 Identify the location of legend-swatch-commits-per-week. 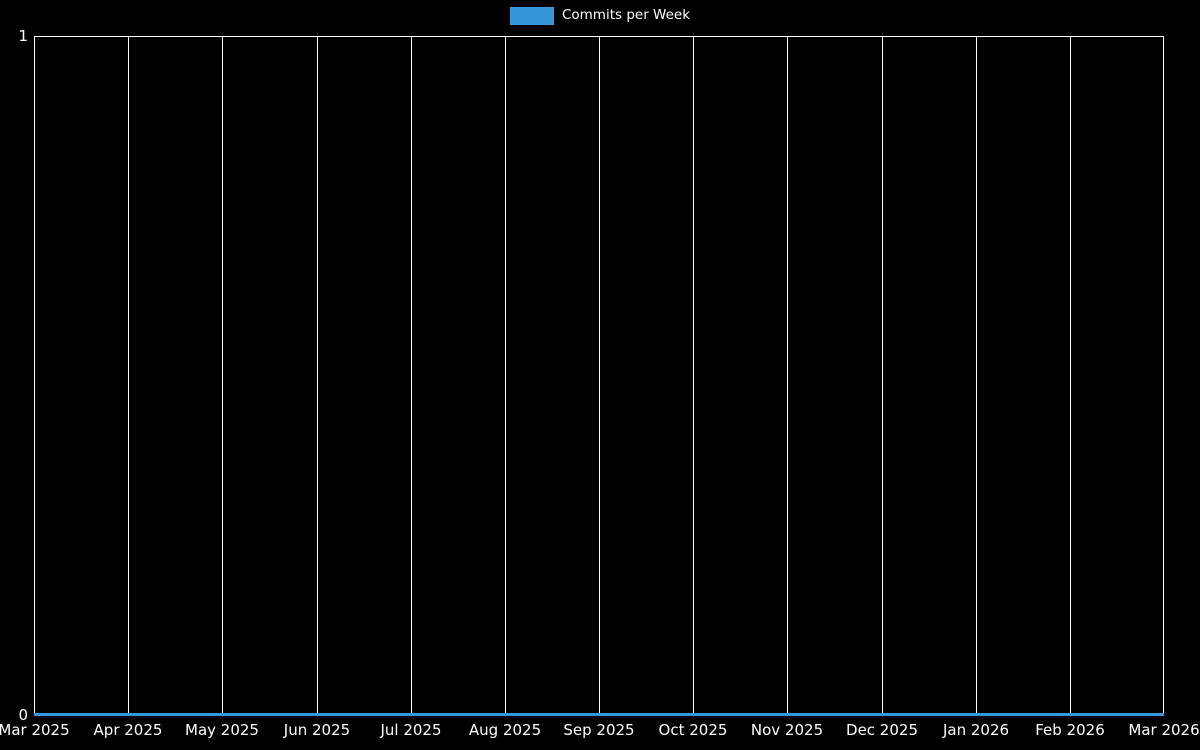
(531, 16).